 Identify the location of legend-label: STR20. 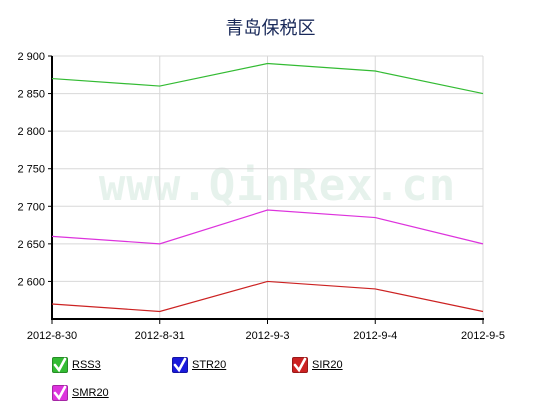
(209, 365).